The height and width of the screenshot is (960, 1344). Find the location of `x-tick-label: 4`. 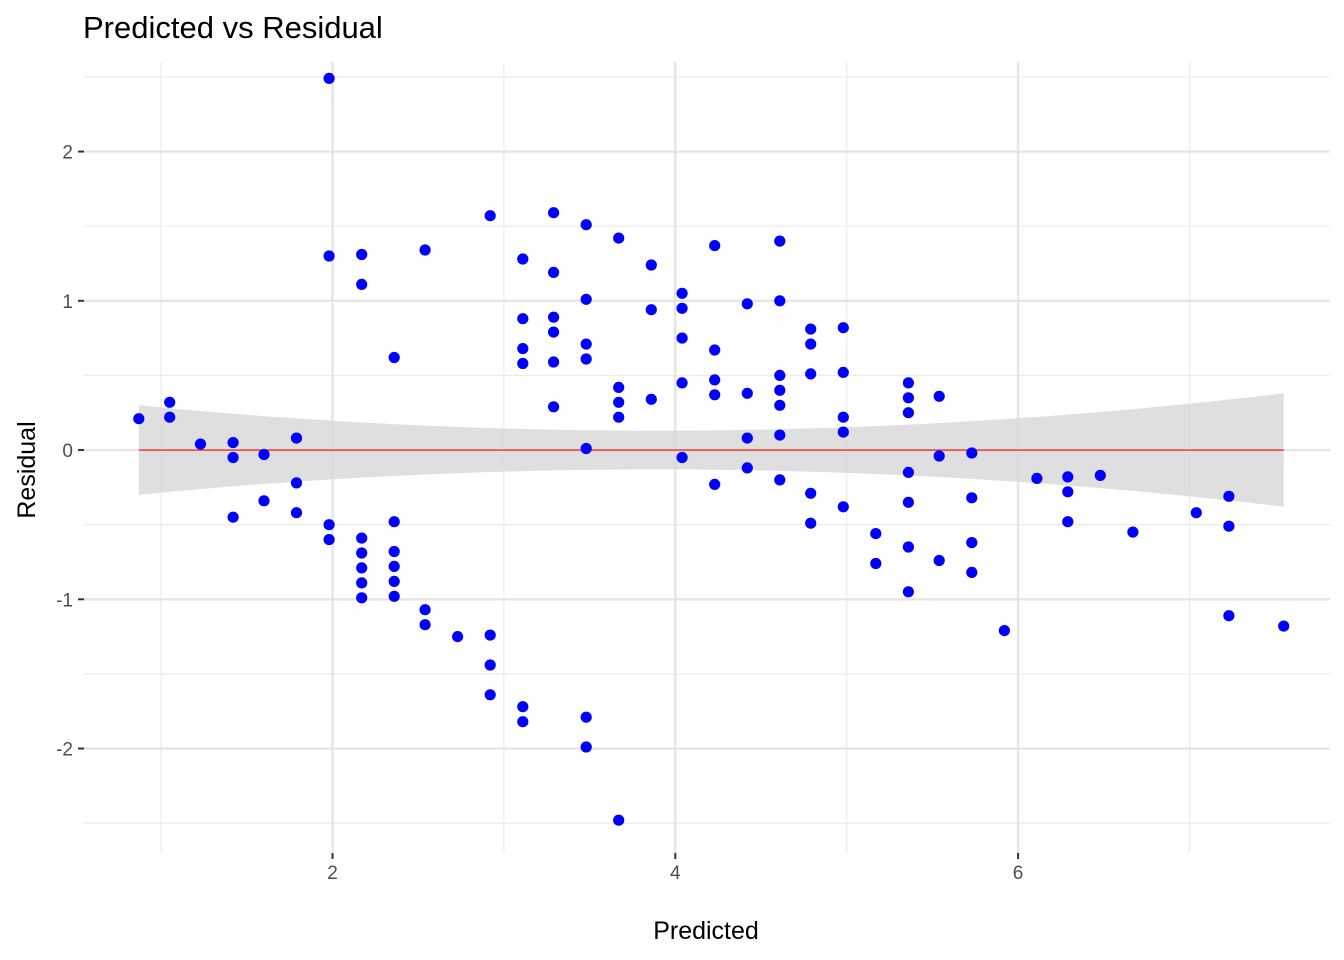

x-tick-label: 4 is located at coordinates (675, 873).